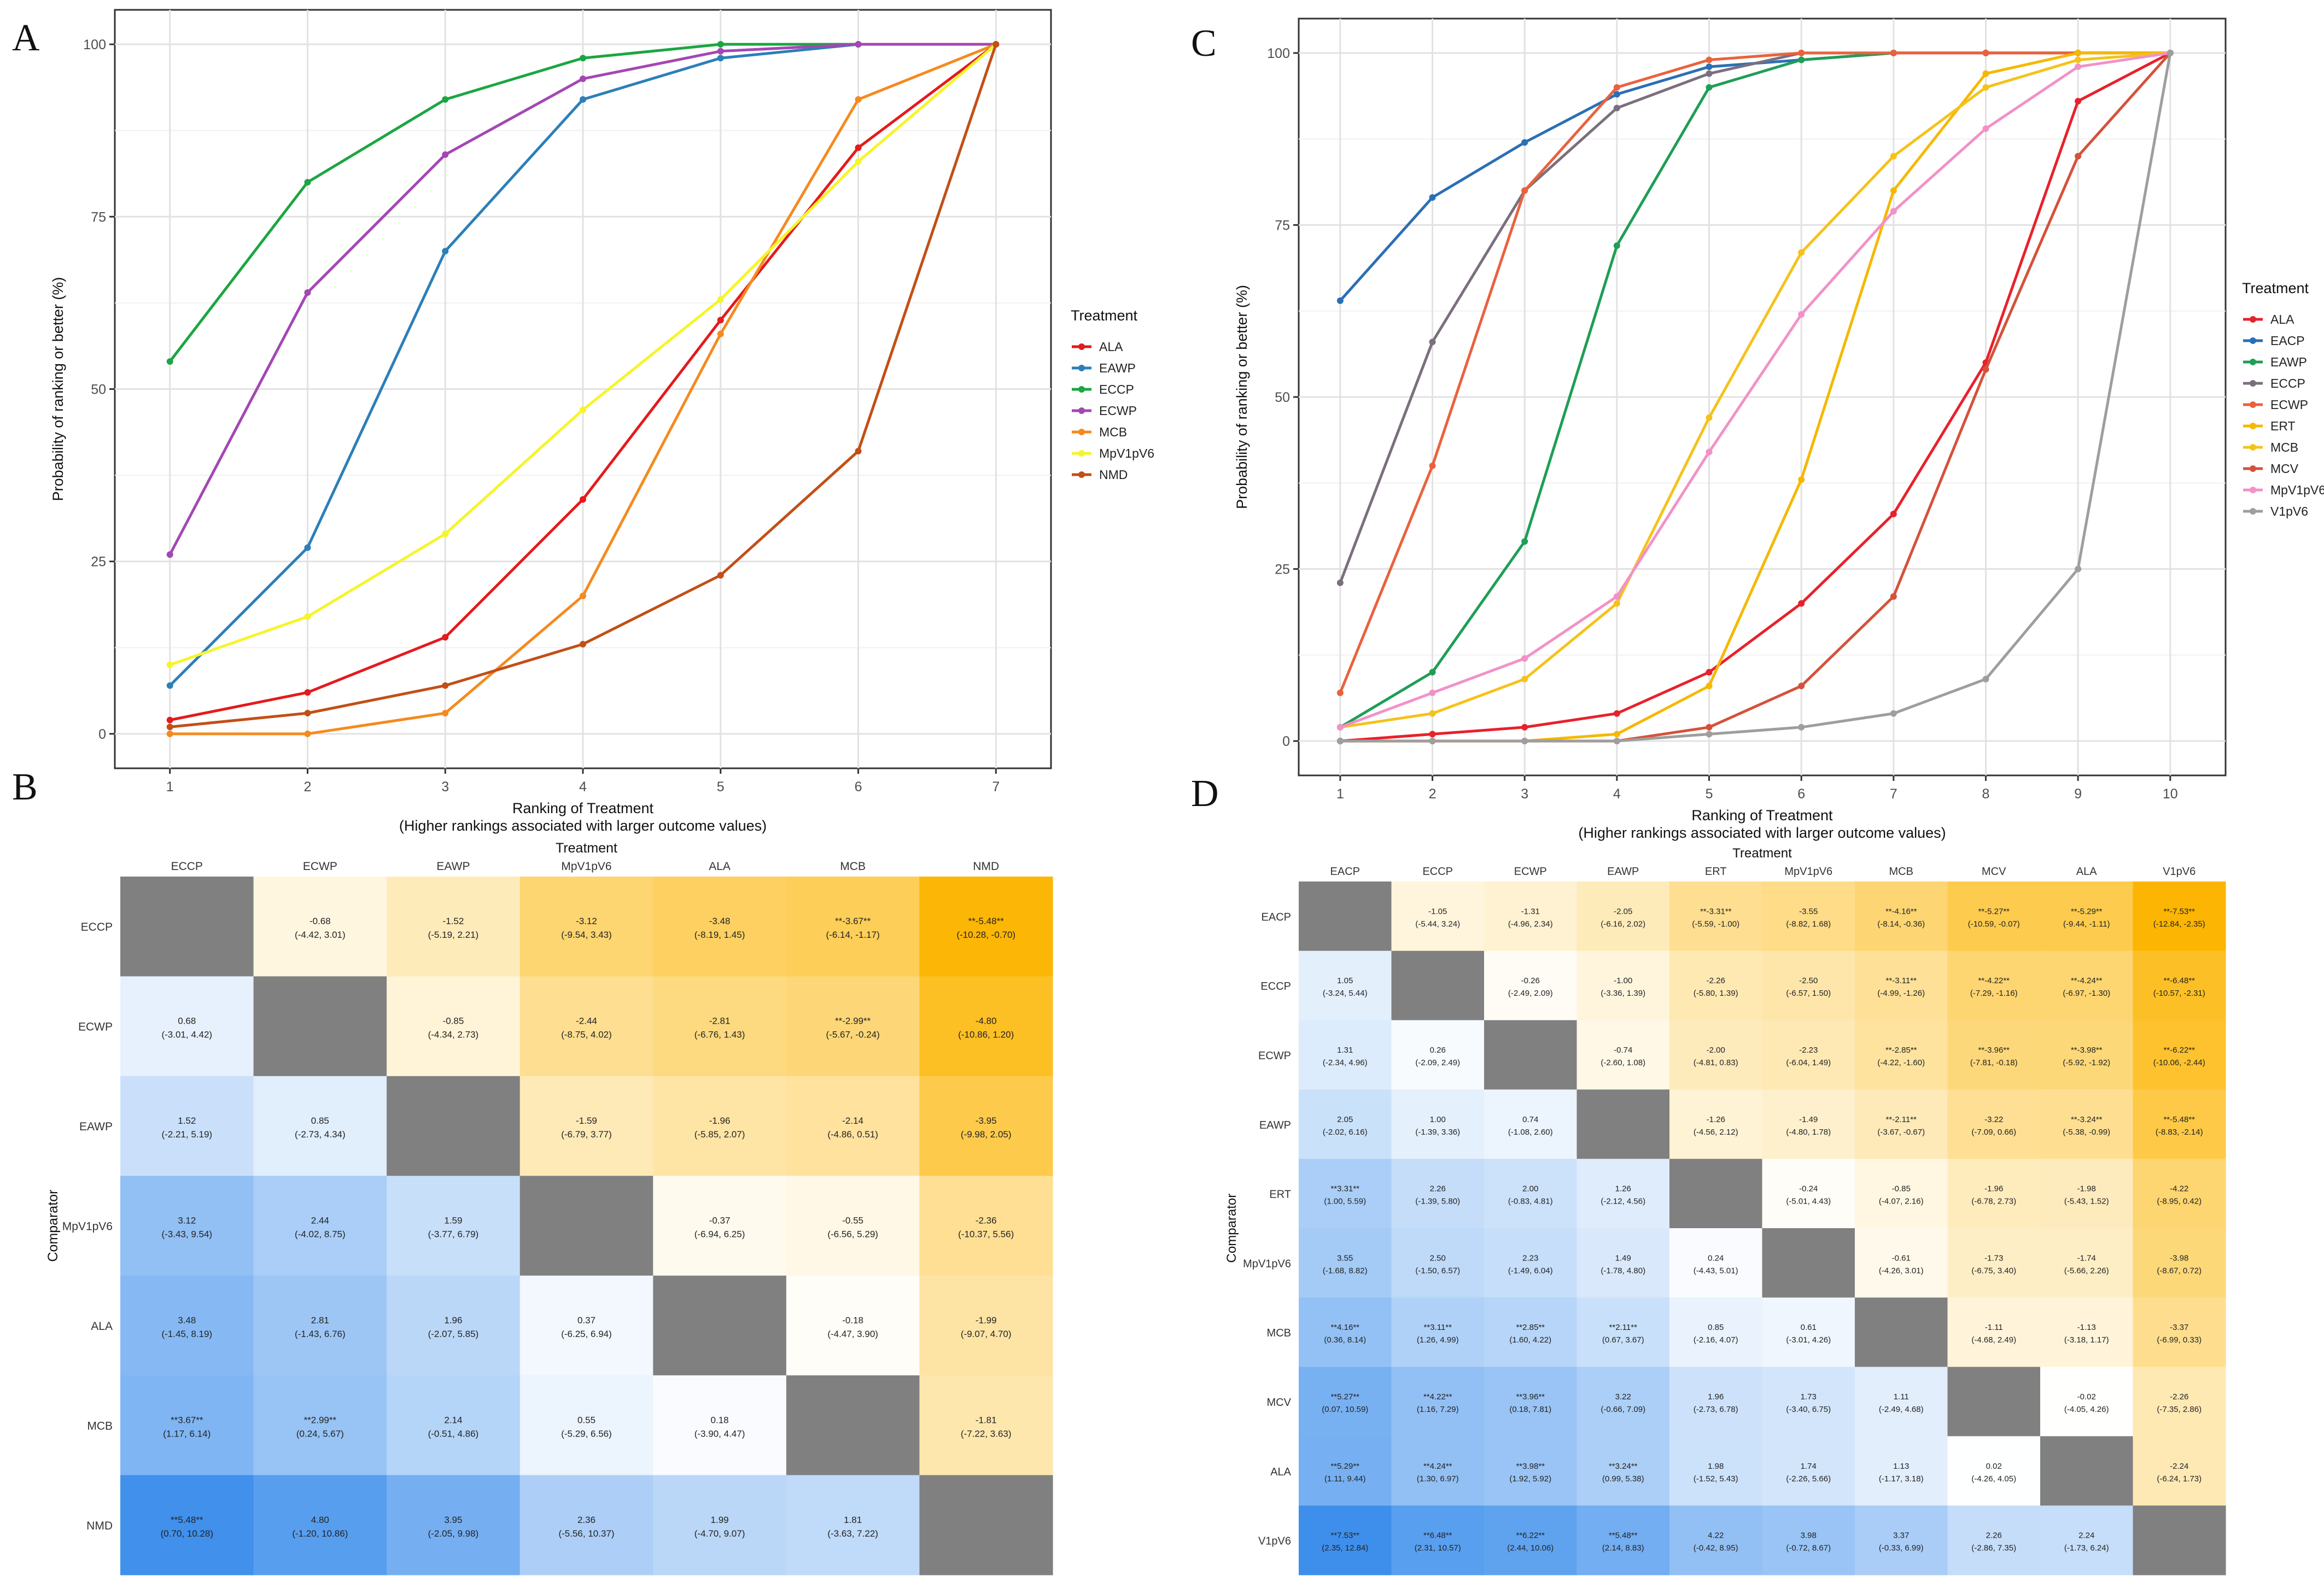 The width and height of the screenshot is (2324, 1588). I want to click on panel-label-a: A, so click(26, 38).